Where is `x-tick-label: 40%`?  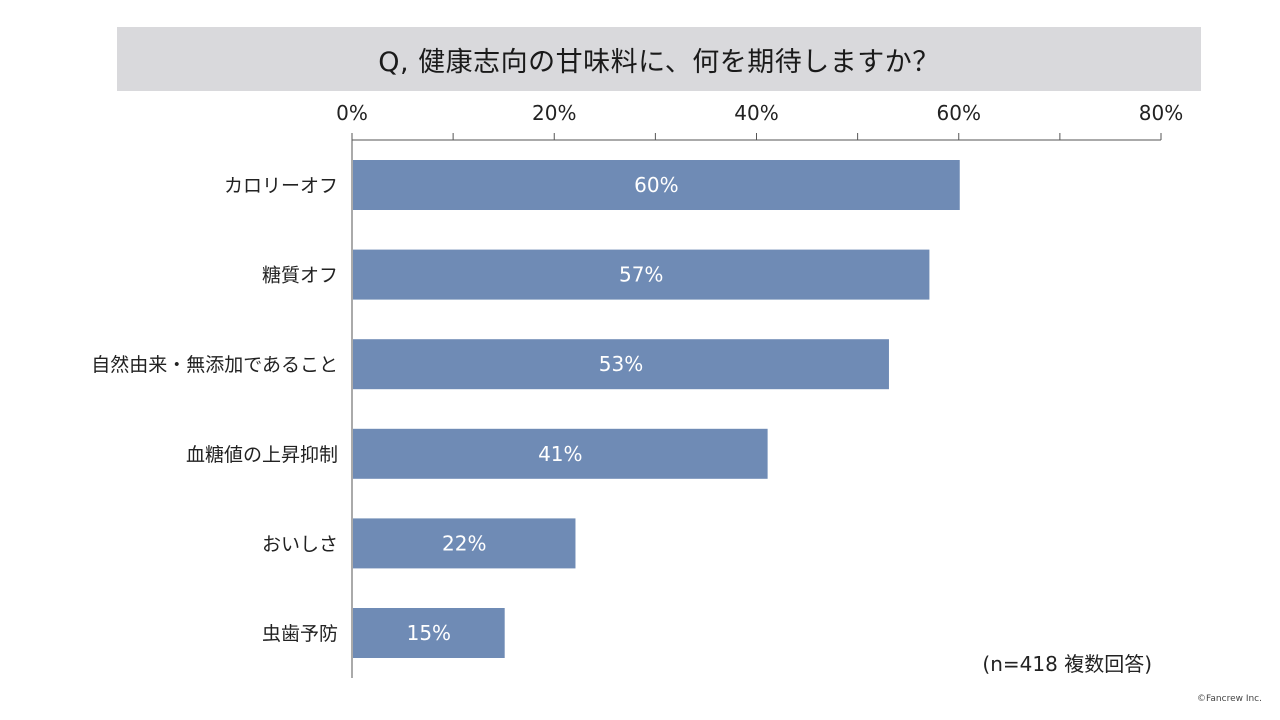 x-tick-label: 40% is located at coordinates (756, 113).